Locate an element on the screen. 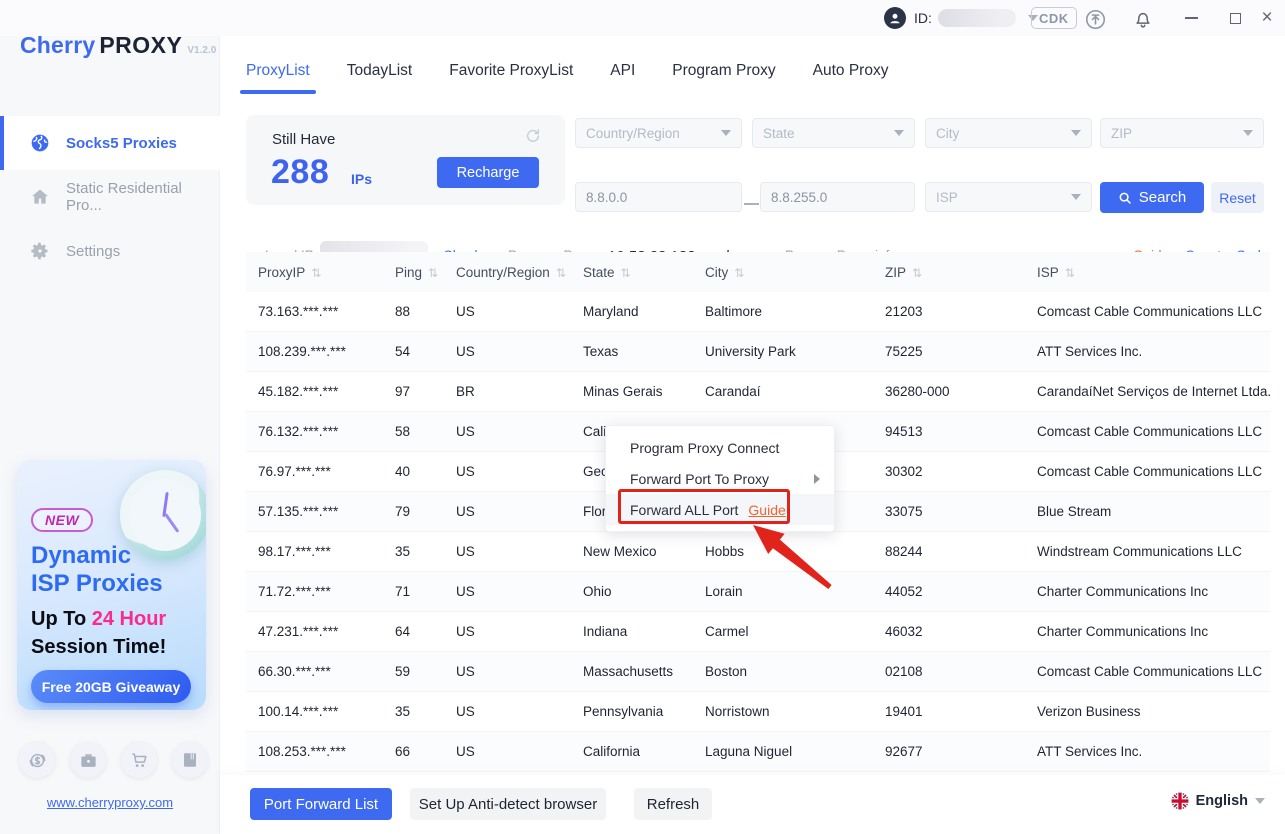 The image size is (1285, 834). tab-program-proxy: Program Proxy is located at coordinates (724, 70).